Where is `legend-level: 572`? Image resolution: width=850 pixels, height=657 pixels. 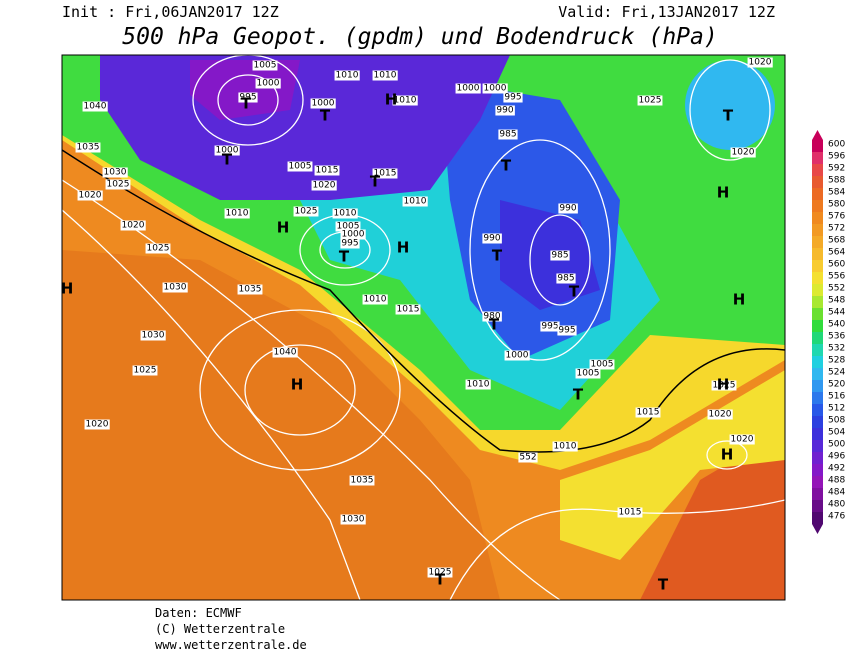 legend-level: 572 is located at coordinates (836, 229).